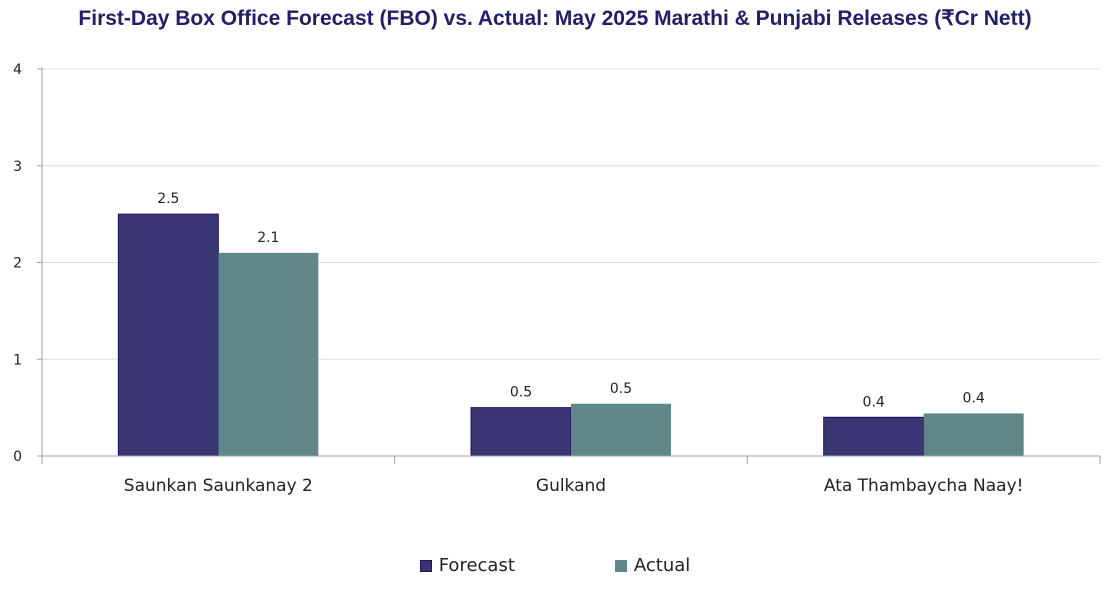  I want to click on y-tick-label: 3, so click(17, 167).